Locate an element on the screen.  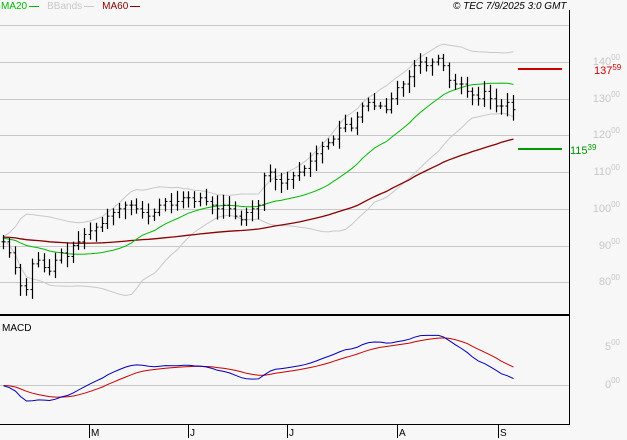
x-tick-label: A is located at coordinates (402, 433).